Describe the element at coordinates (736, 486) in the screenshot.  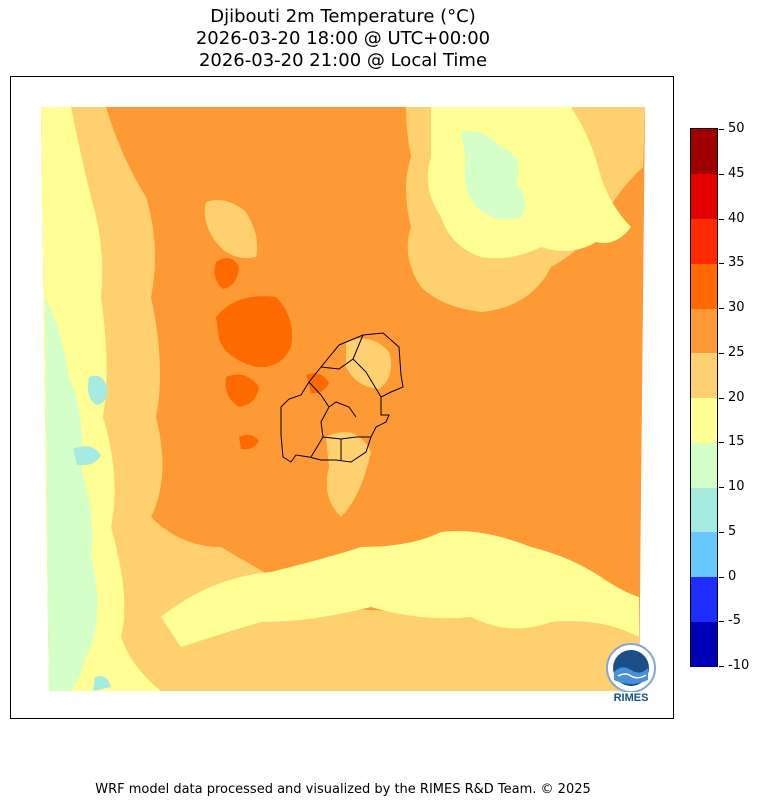
I see `colorbar-tick-label: 10` at that location.